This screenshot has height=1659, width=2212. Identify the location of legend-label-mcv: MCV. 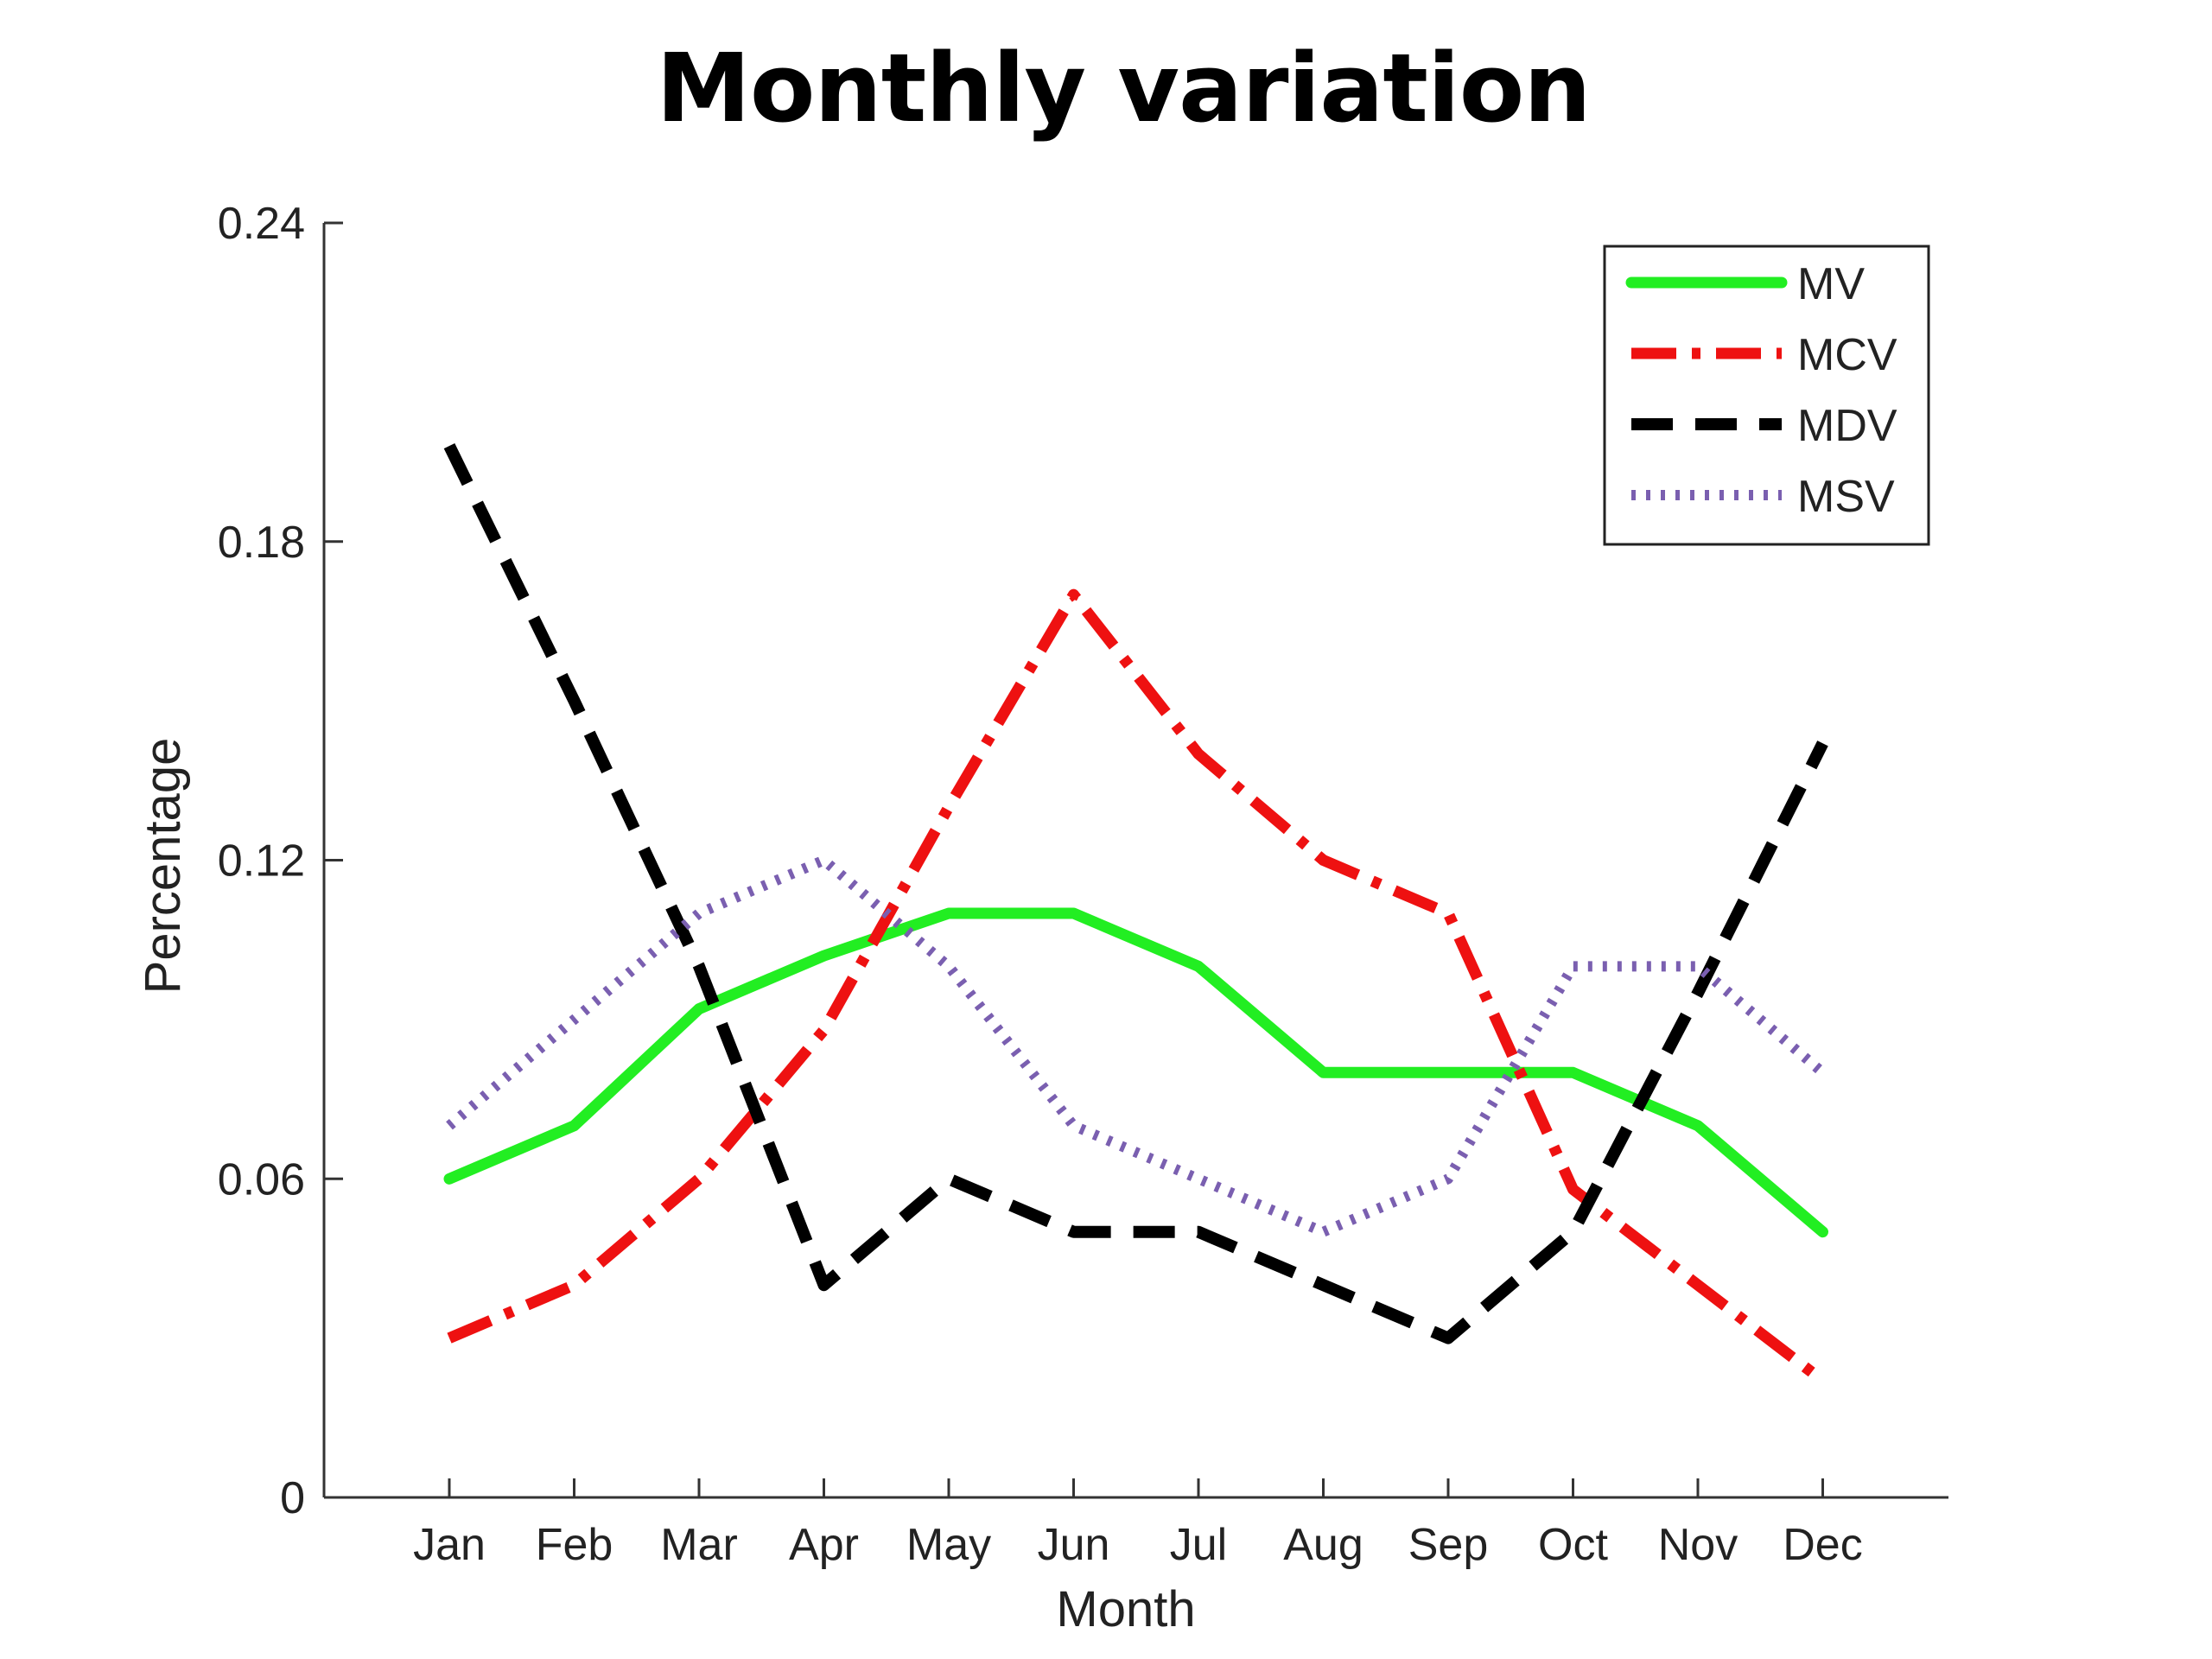
(1847, 355).